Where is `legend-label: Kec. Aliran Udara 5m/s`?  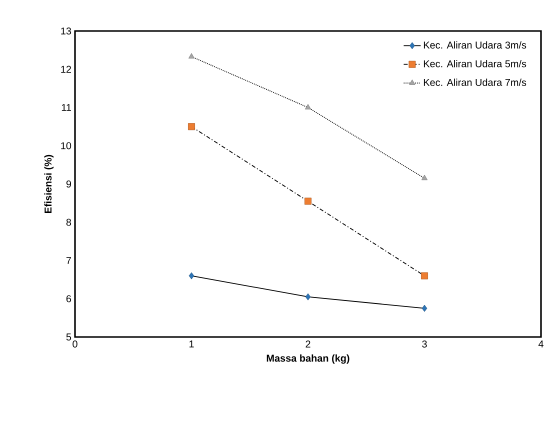 legend-label: Kec. Aliran Udara 5m/s is located at coordinates (475, 64).